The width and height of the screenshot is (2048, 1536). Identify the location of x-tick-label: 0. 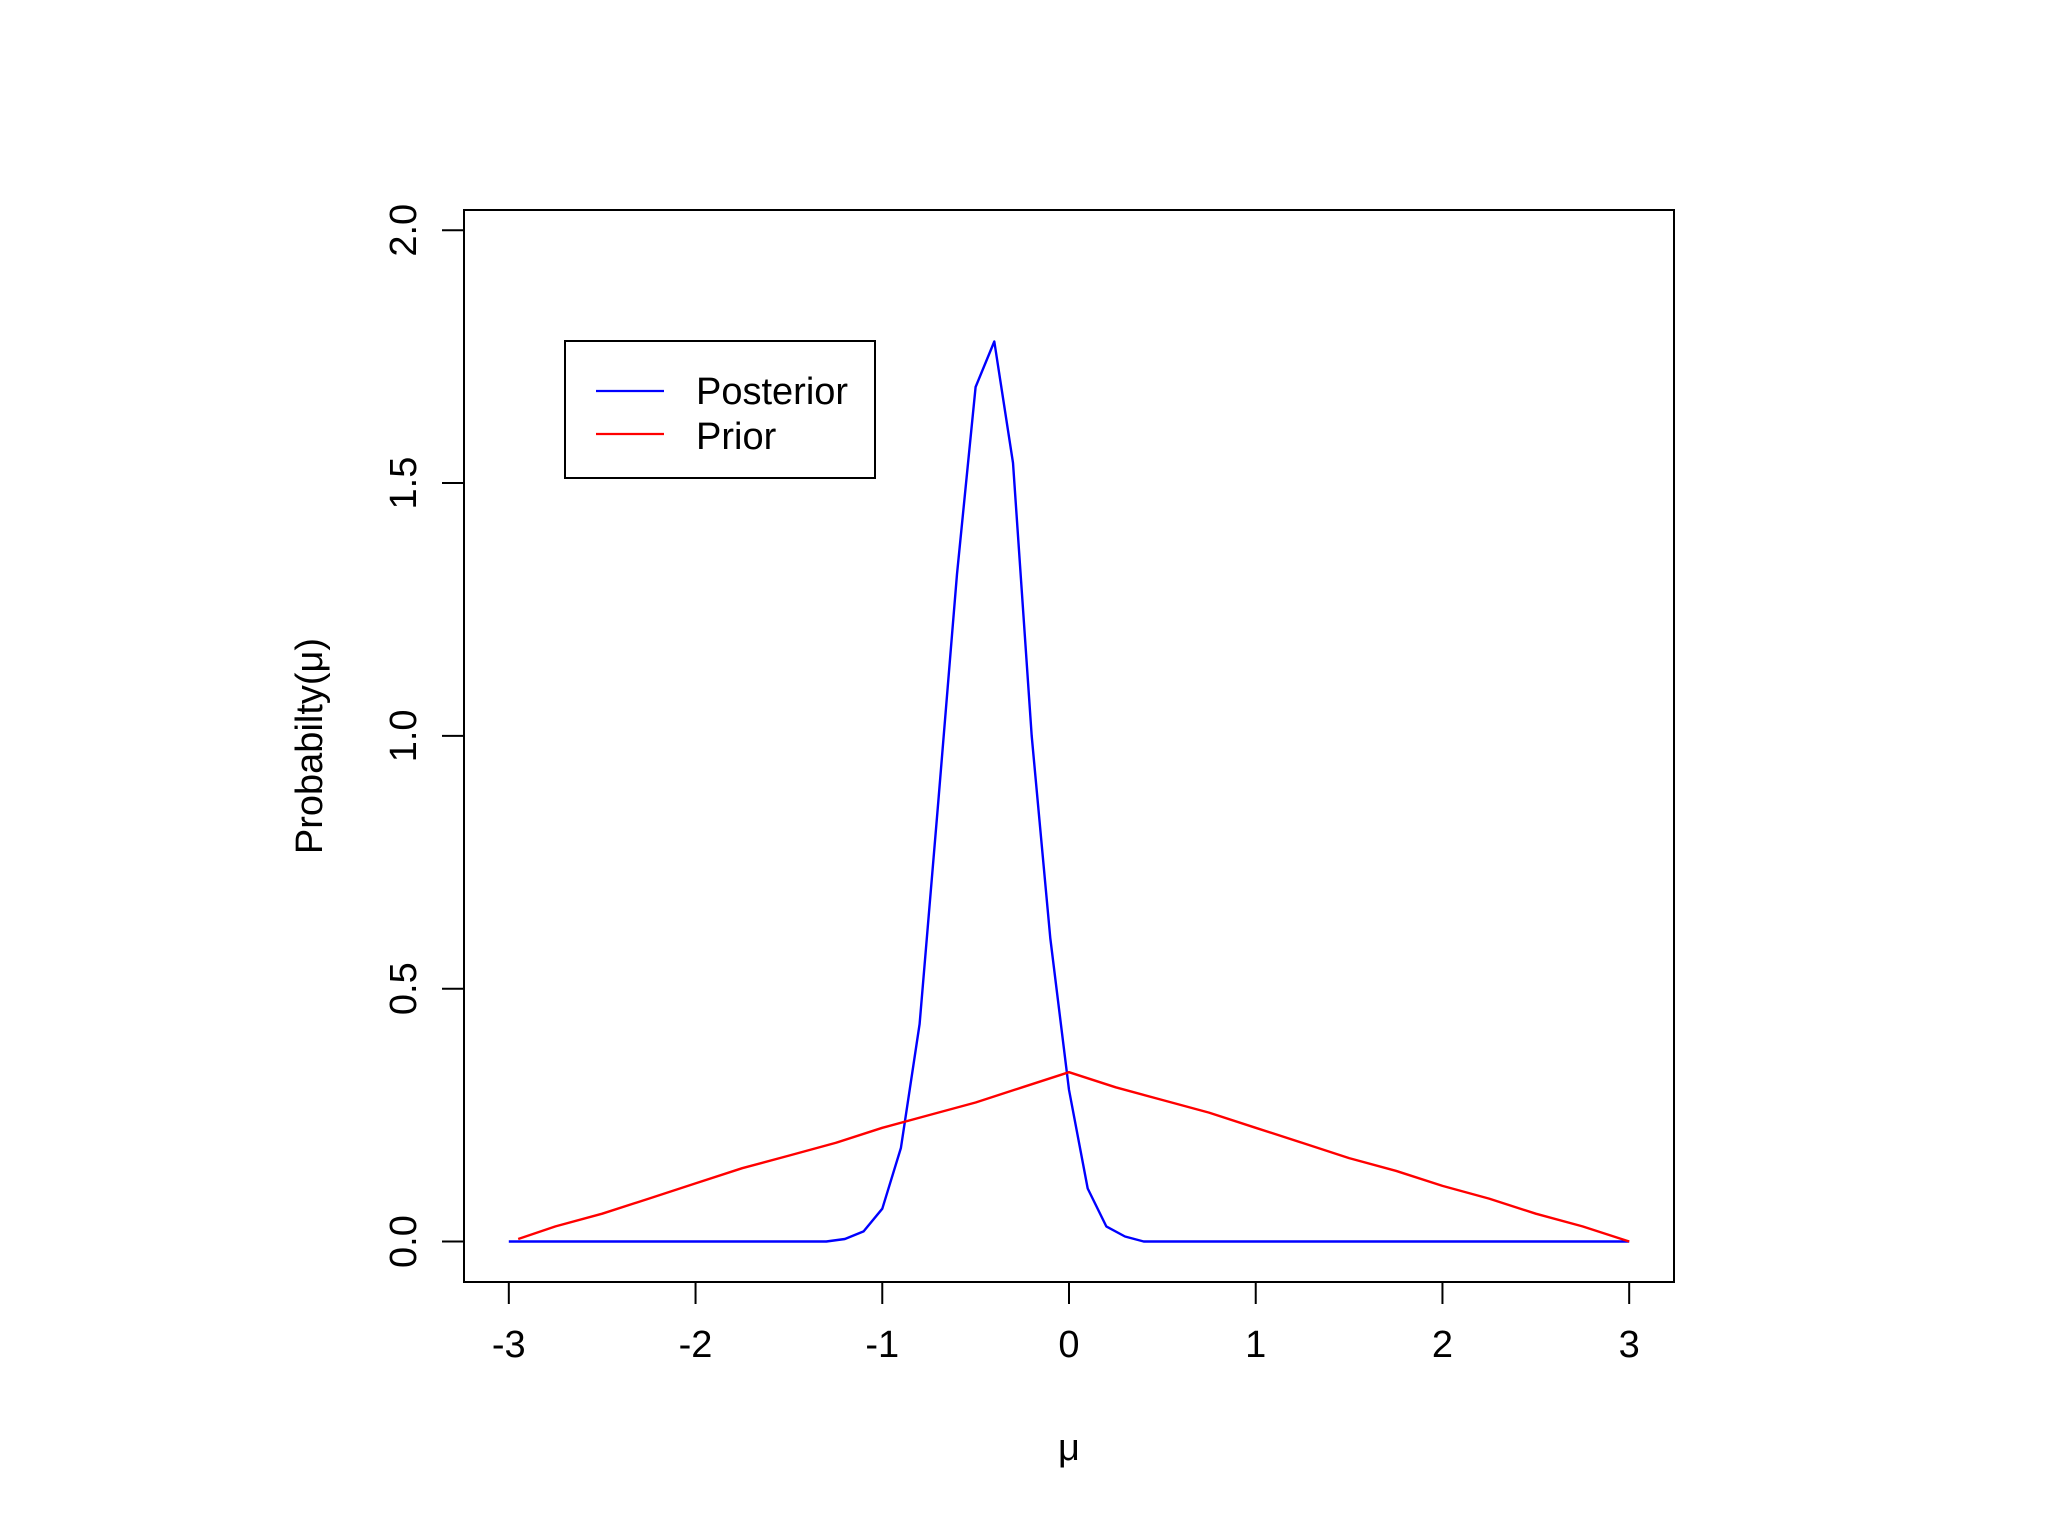
(1068, 1345).